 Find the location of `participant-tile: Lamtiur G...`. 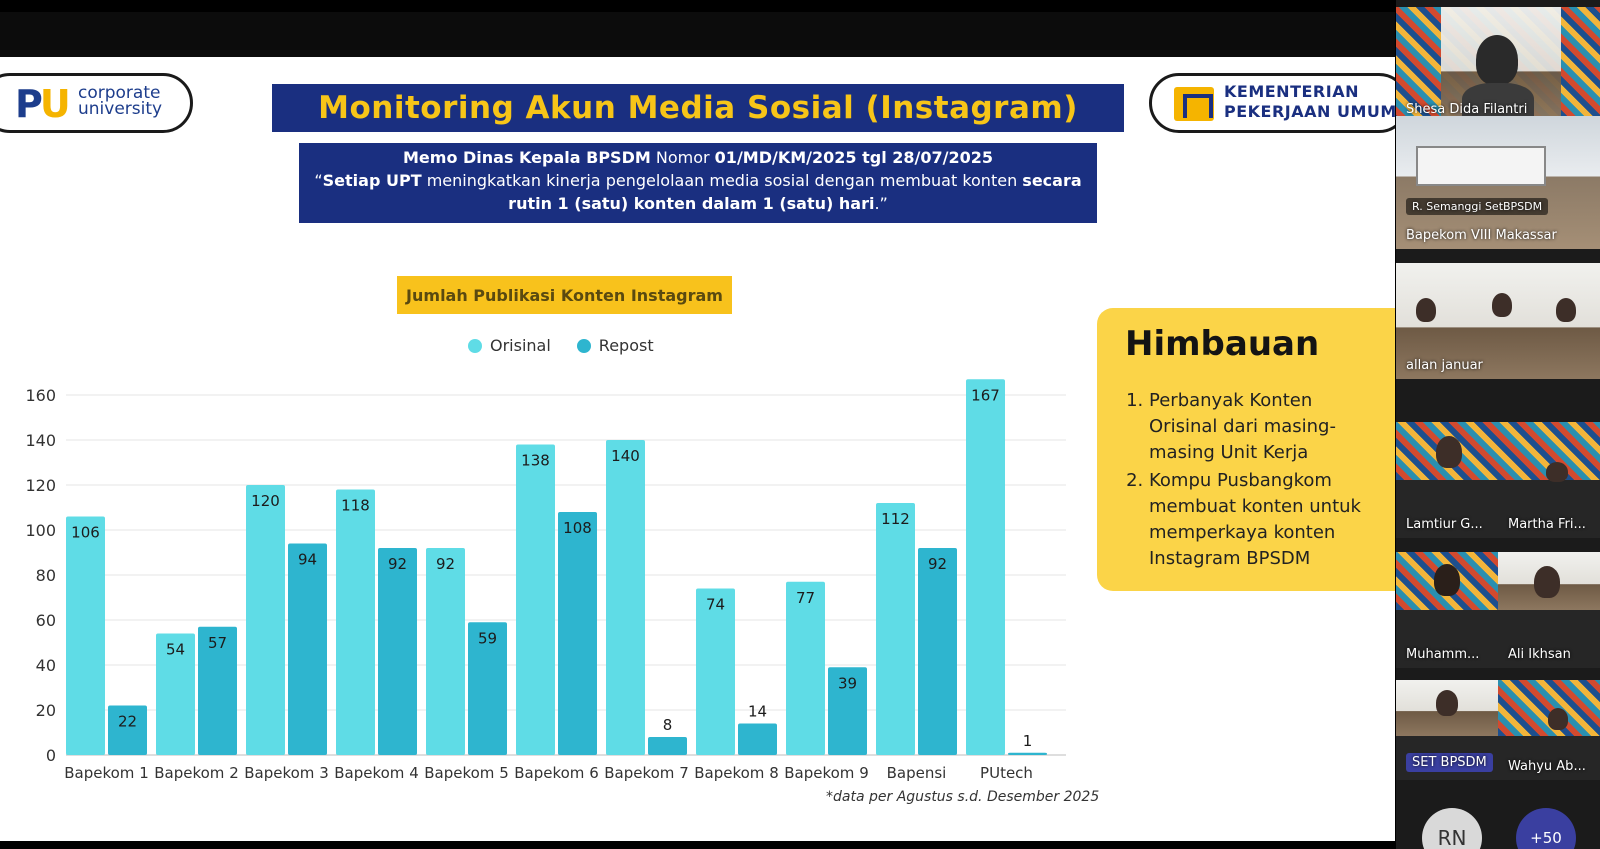

participant-tile: Lamtiur G... is located at coordinates (1447, 480).